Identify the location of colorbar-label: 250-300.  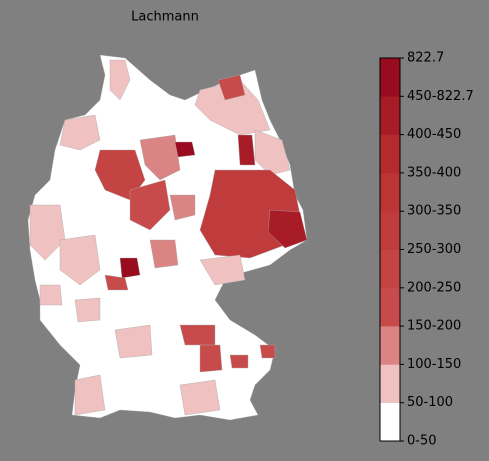
(434, 249).